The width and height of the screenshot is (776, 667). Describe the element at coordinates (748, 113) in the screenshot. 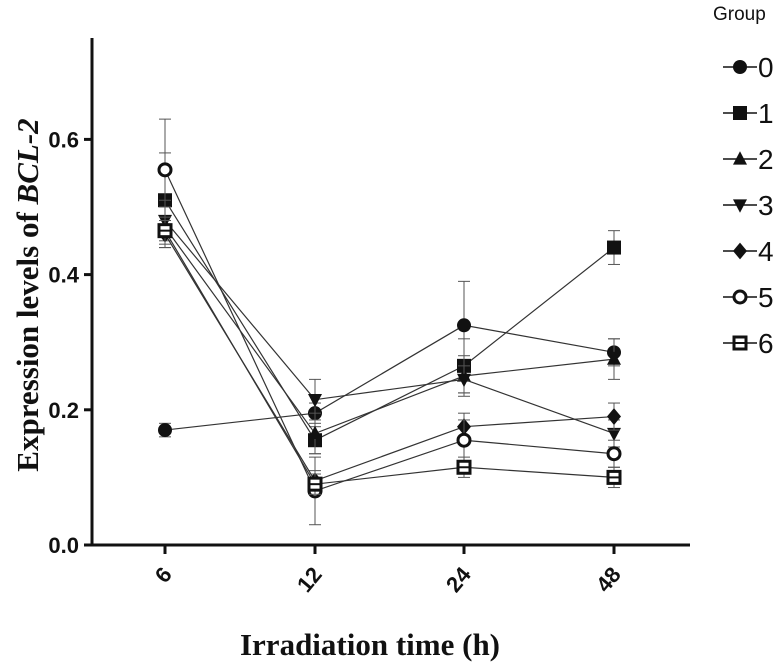

I see `legend-item: 1` at that location.